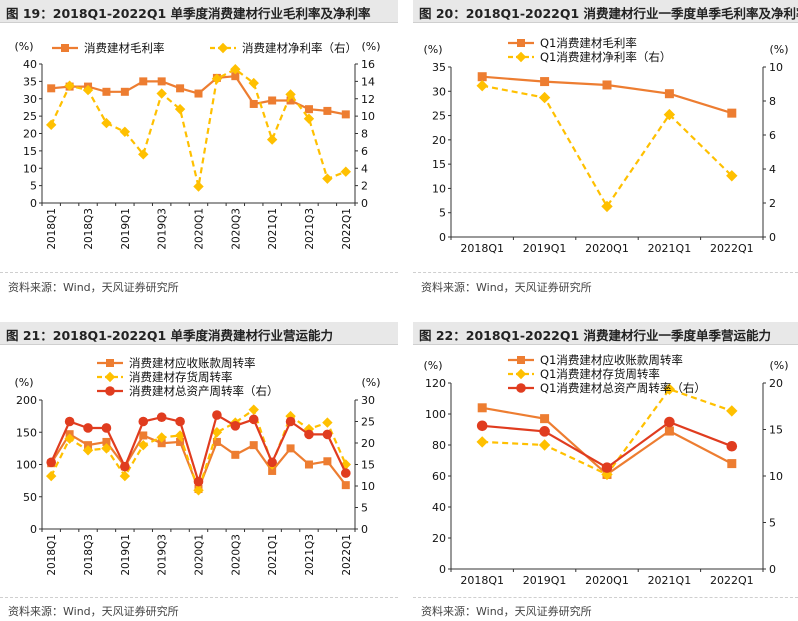  I want to click on chart-title: 图 20：2018Q1-2022Q1 消费建材行业一季度单季毛利率及净利率, so click(608, 13).